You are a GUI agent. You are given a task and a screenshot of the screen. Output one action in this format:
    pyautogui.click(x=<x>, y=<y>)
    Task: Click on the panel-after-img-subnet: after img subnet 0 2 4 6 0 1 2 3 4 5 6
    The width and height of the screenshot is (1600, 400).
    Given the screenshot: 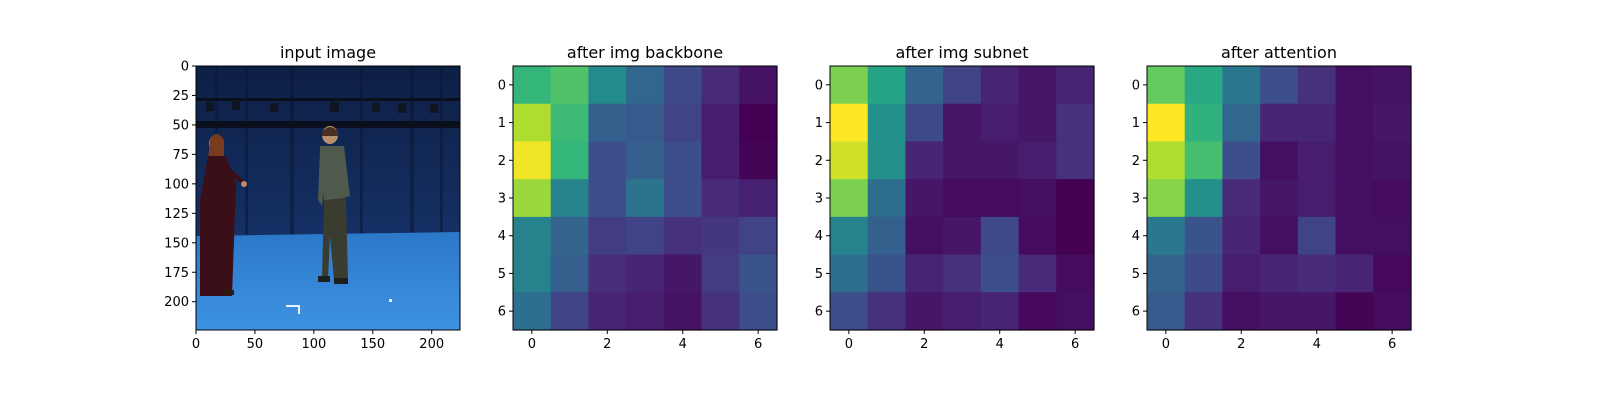 What is the action you would take?
    pyautogui.click(x=955, y=197)
    